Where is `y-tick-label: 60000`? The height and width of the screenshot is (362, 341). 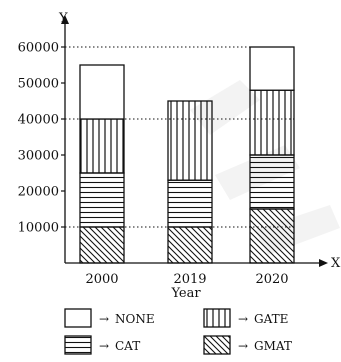
y-tick-label: 60000 is located at coordinates (38, 48).